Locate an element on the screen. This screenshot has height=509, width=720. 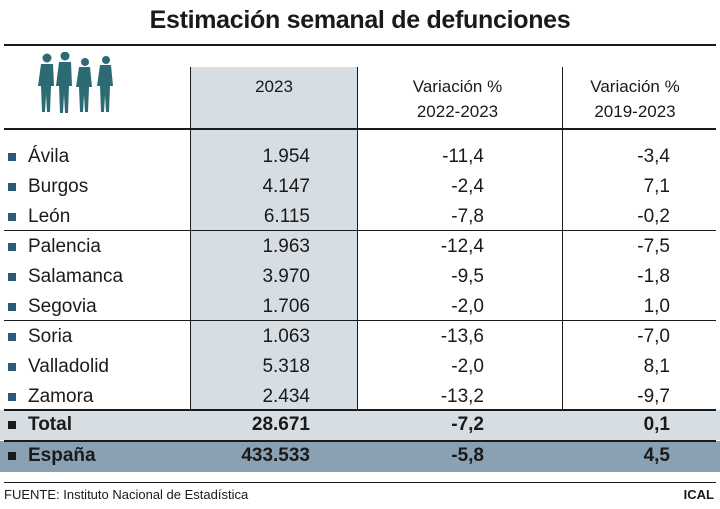
value-2023: 1.954 is located at coordinates (286, 156).